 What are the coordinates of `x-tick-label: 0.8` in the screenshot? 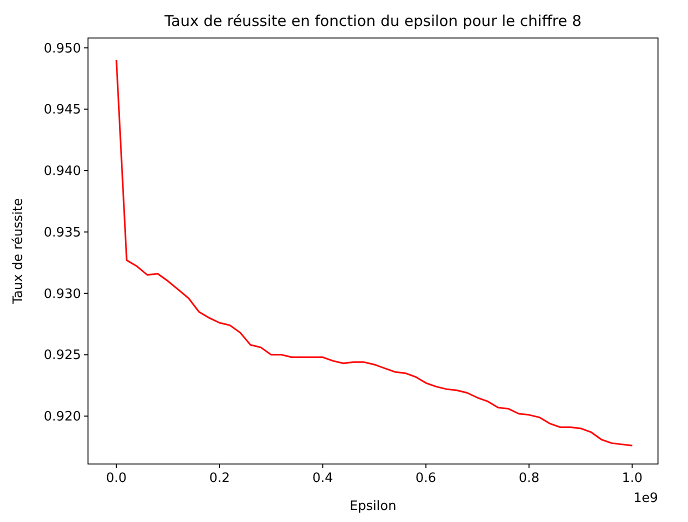 It's located at (529, 478).